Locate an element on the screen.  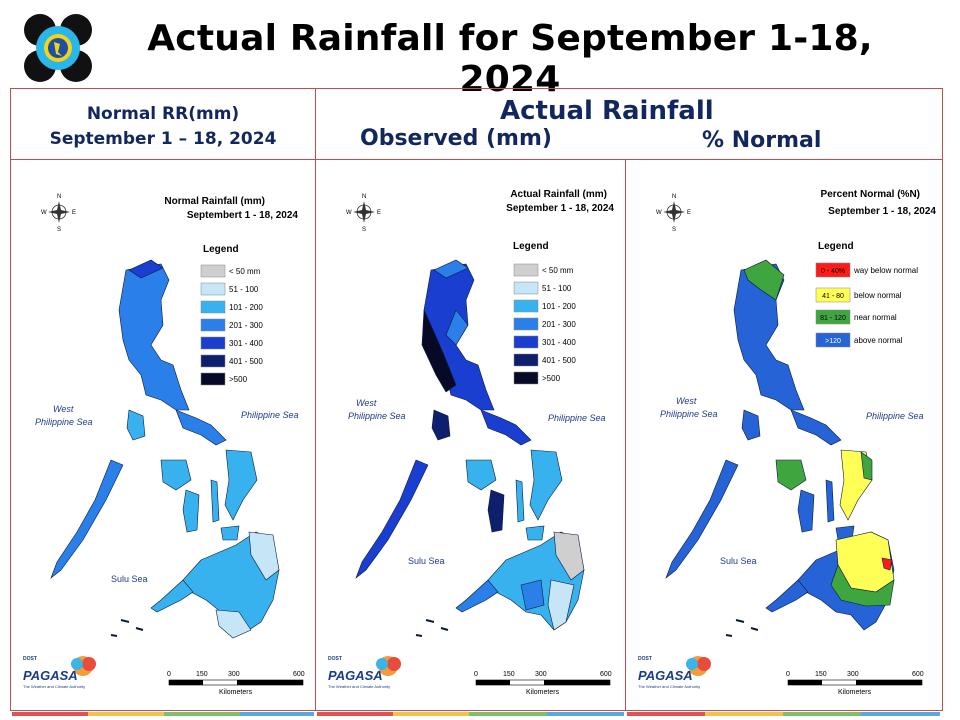
footer-bar-red is located at coordinates (50, 714).